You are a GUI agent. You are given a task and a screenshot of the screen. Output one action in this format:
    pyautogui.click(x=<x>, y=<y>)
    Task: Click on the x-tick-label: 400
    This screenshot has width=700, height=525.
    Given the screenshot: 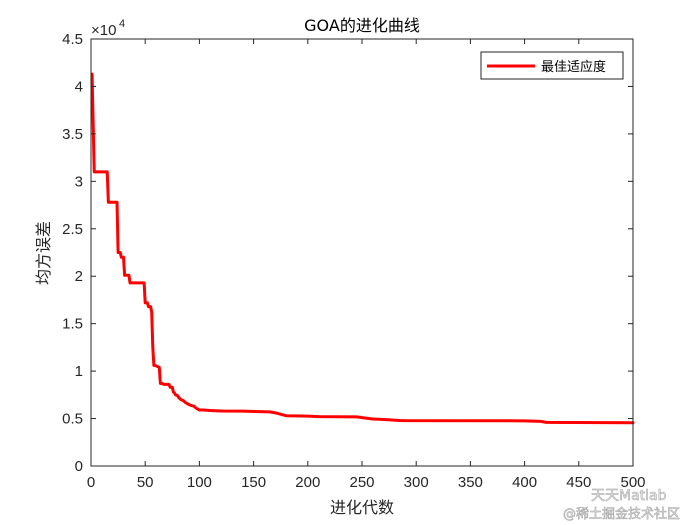 What is the action you would take?
    pyautogui.click(x=524, y=482)
    